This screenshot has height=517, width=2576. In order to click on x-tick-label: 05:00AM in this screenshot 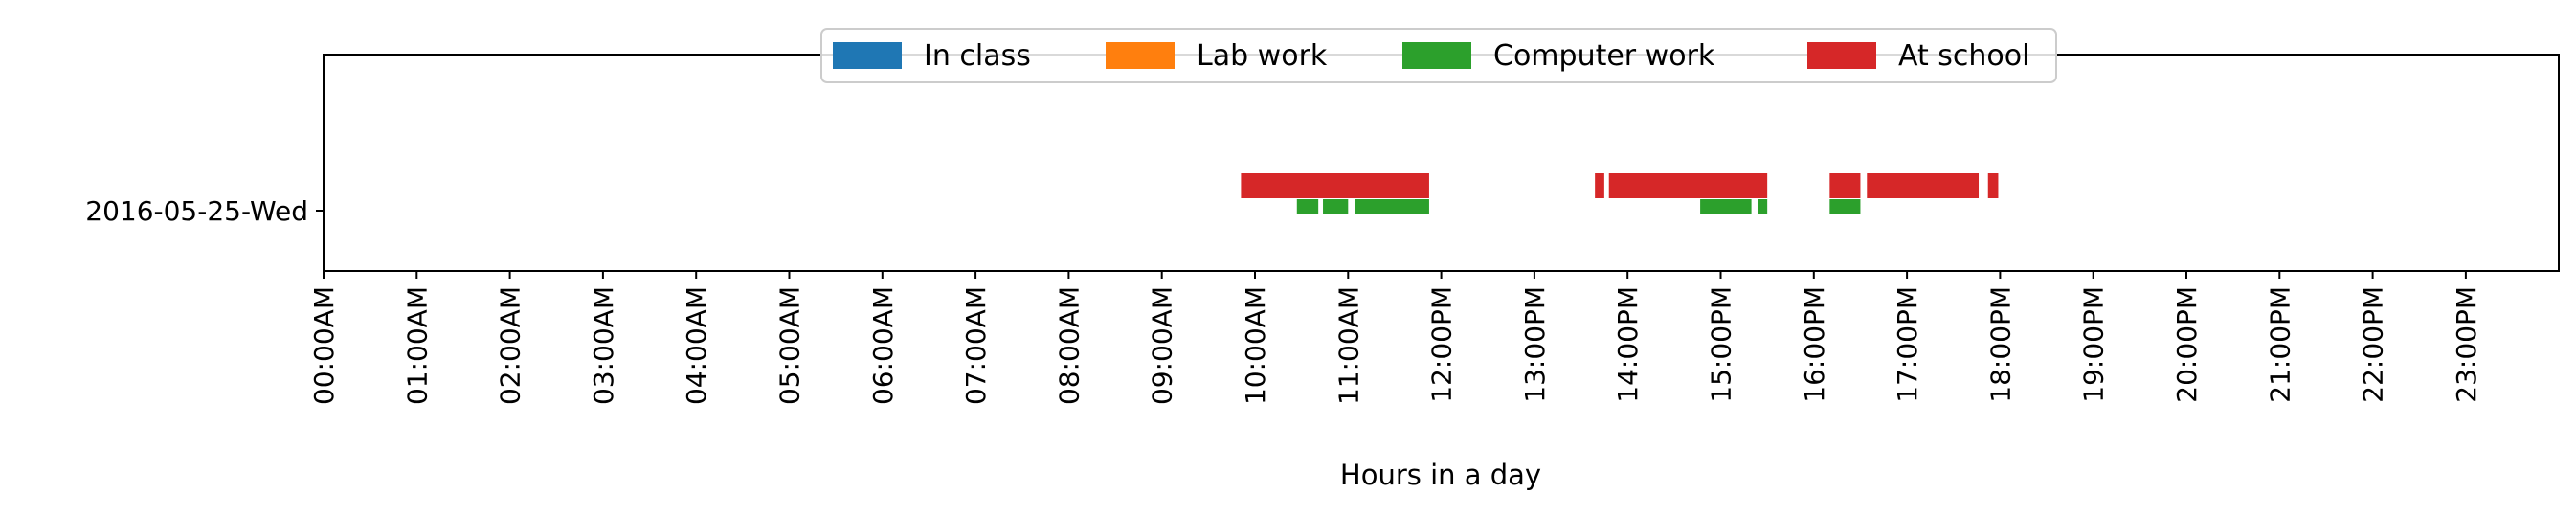, I will do `click(790, 345)`.